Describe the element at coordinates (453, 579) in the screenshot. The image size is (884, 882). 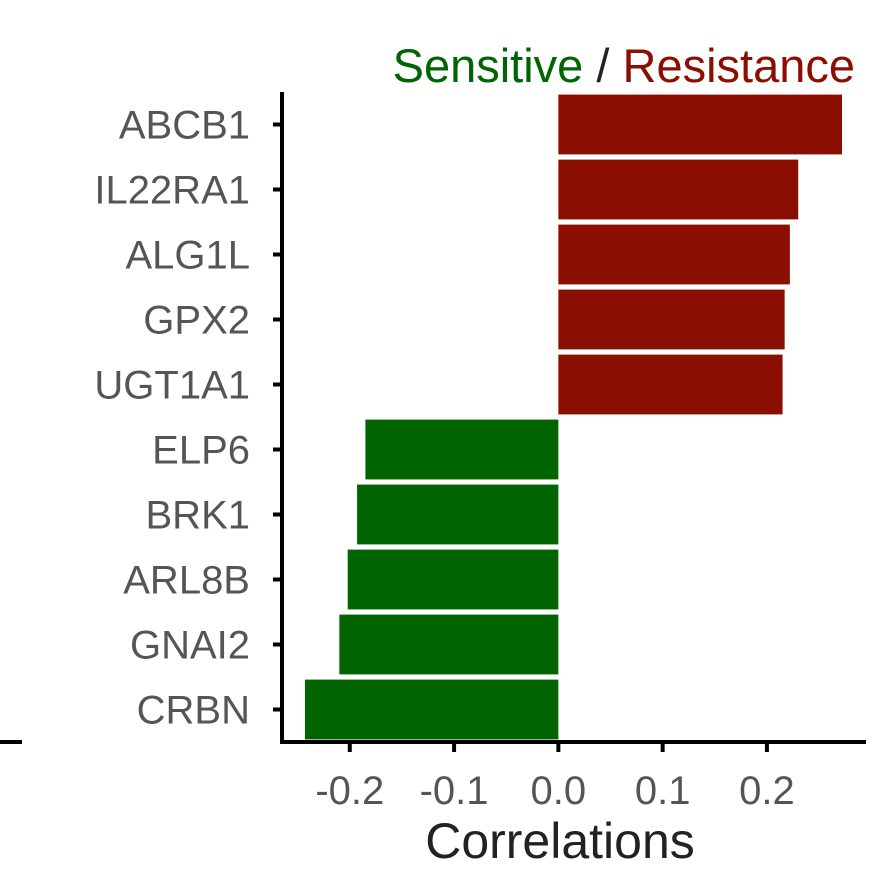
I see `bar-arl8b` at that location.